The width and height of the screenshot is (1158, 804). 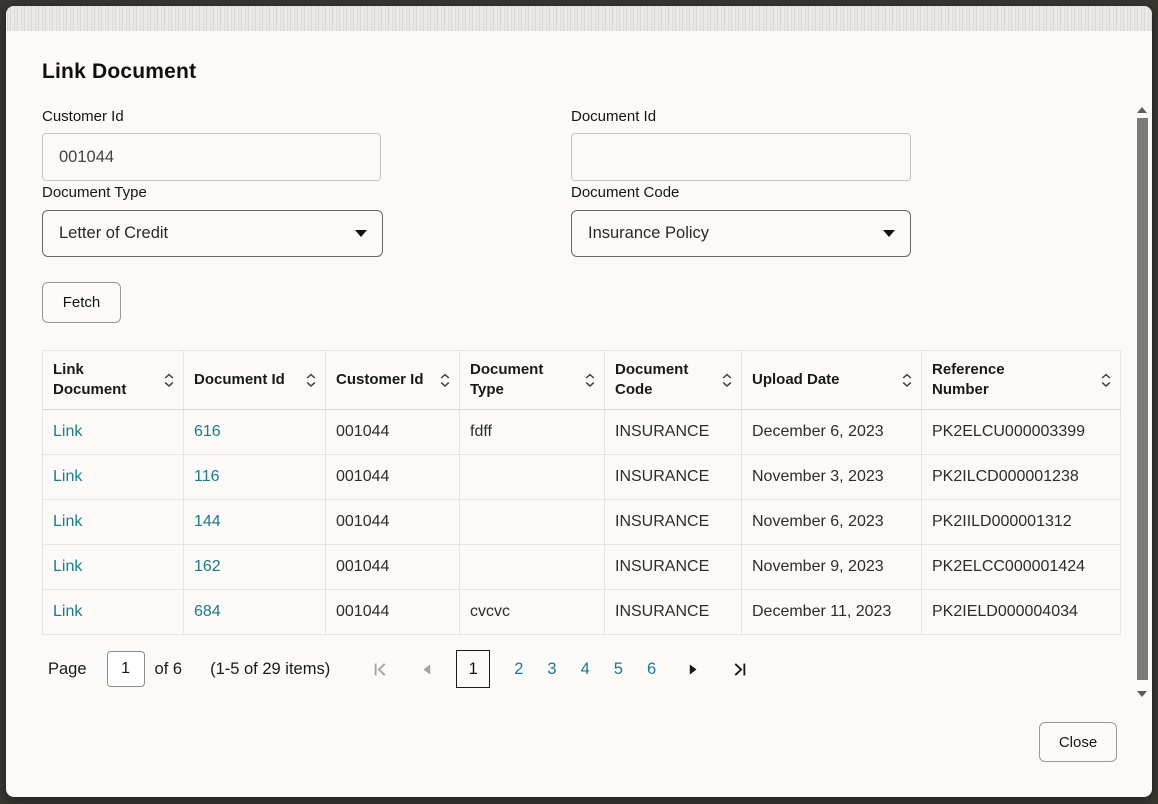 What do you see at coordinates (1021, 432) in the screenshot?
I see `cell-reference-number: PK2ELCU000003399` at bounding box center [1021, 432].